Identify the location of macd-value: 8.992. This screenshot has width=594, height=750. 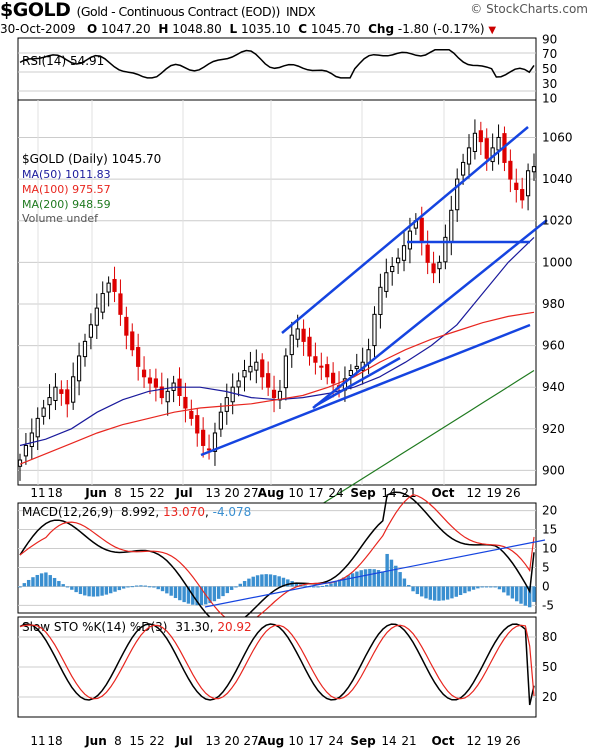
(138, 512).